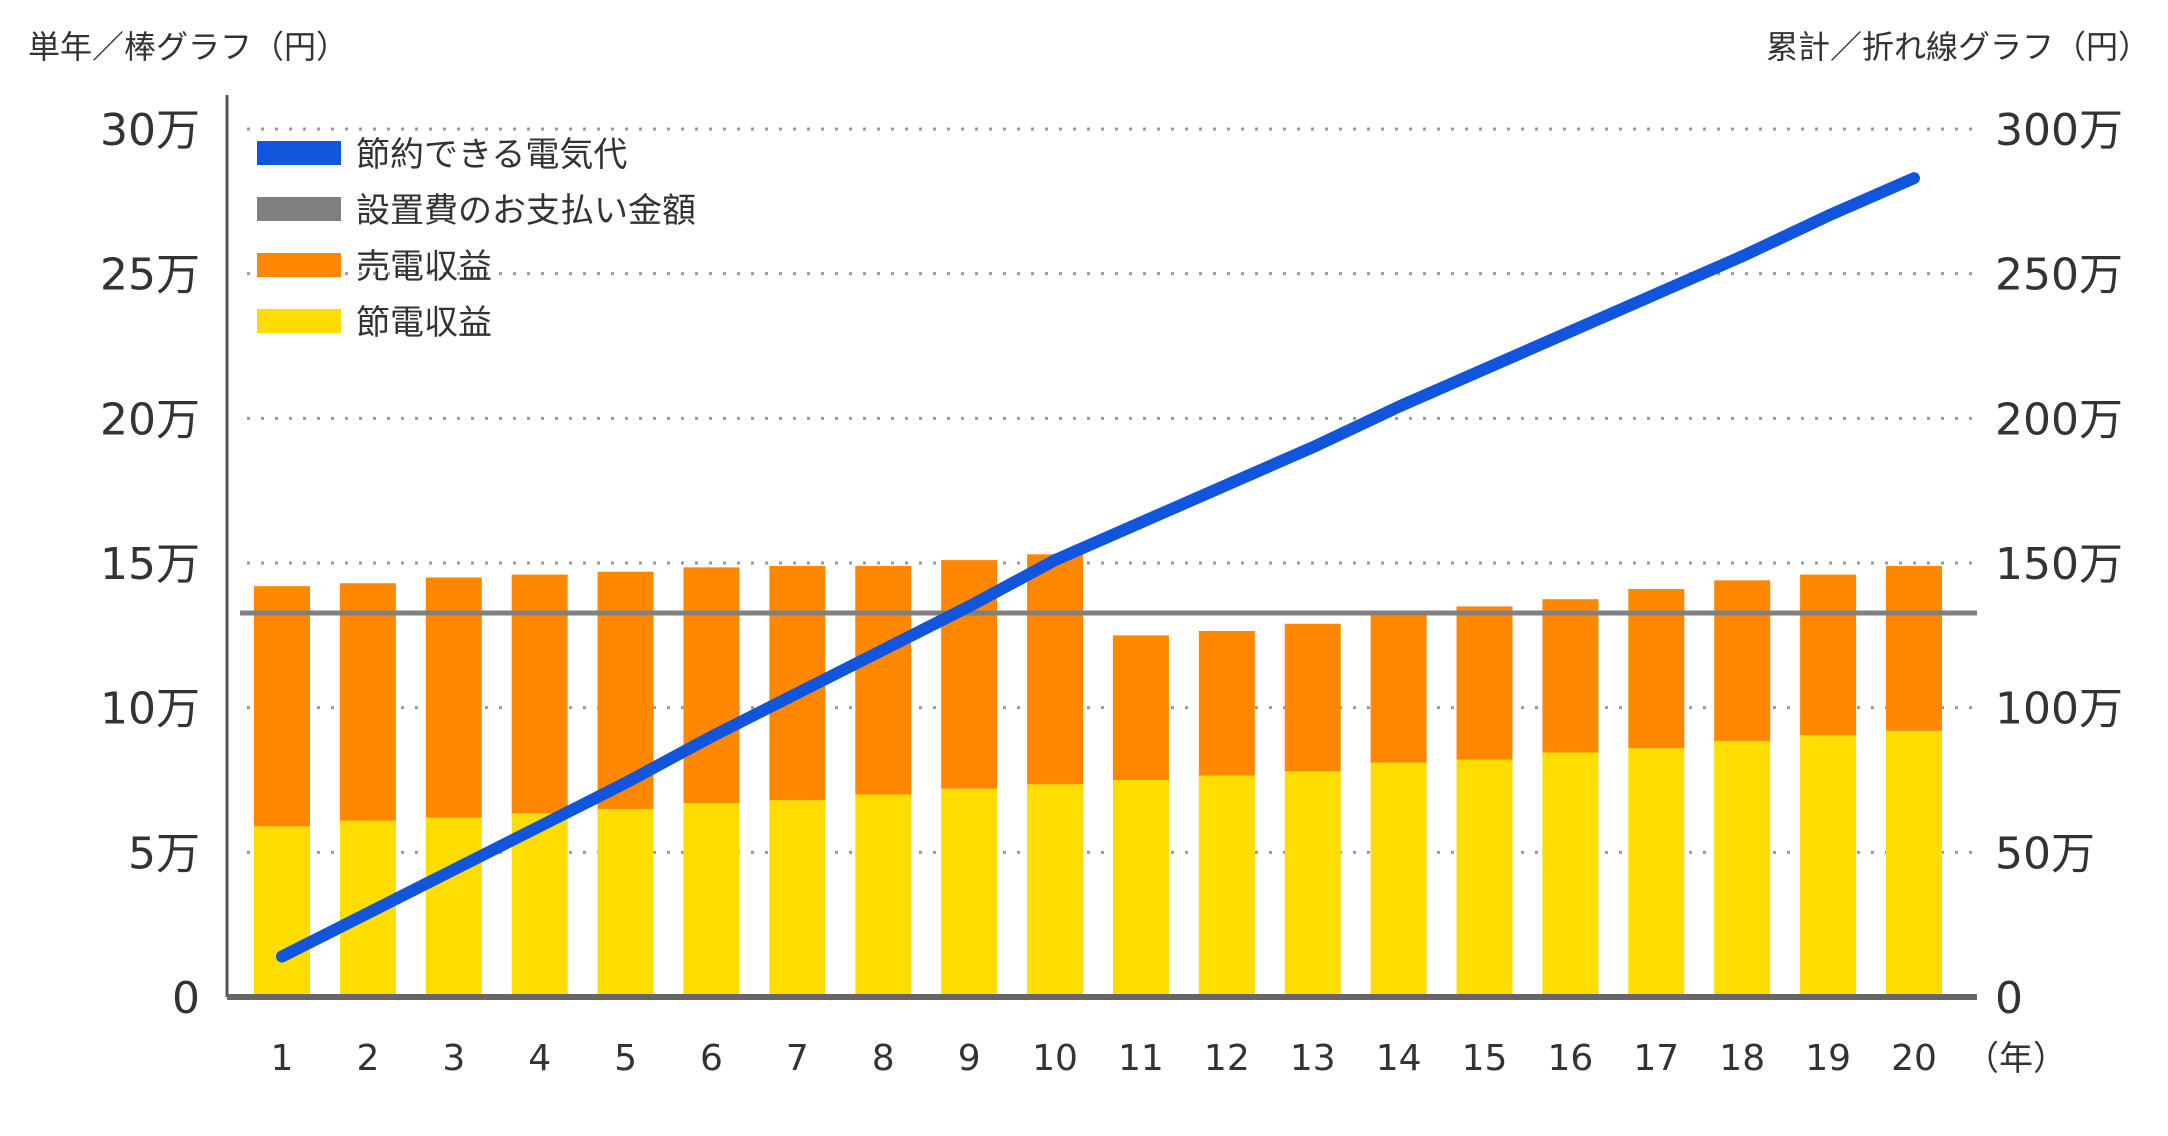 The height and width of the screenshot is (1136, 2168). I want to click on x-tick-label: 19, so click(1828, 1058).